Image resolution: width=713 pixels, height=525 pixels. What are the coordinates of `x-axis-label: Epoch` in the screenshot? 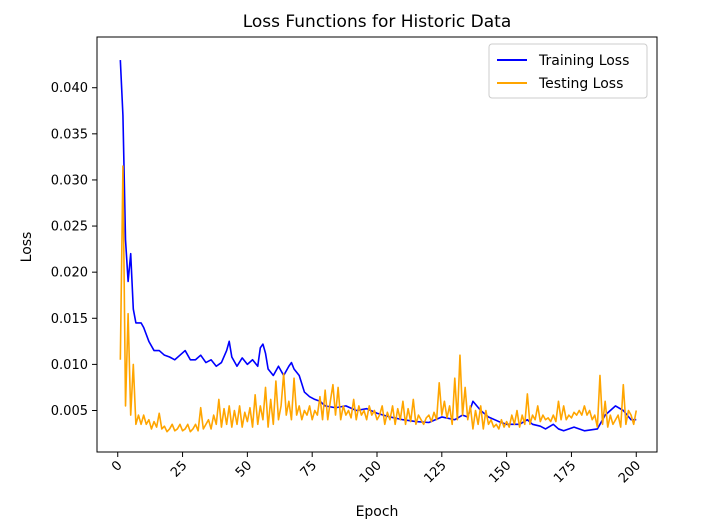 It's located at (377, 512).